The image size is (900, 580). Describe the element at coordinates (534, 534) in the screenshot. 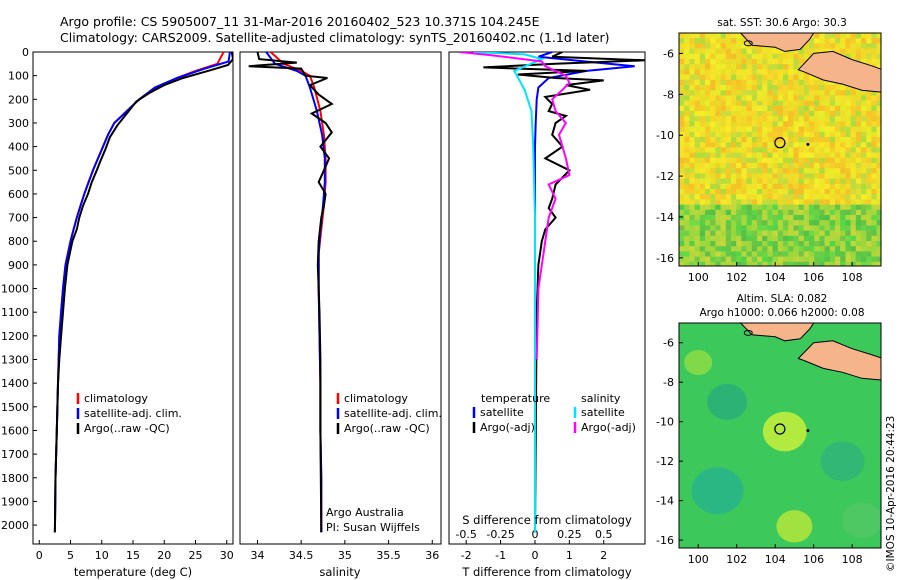

I see `top-tick-label: 0` at that location.